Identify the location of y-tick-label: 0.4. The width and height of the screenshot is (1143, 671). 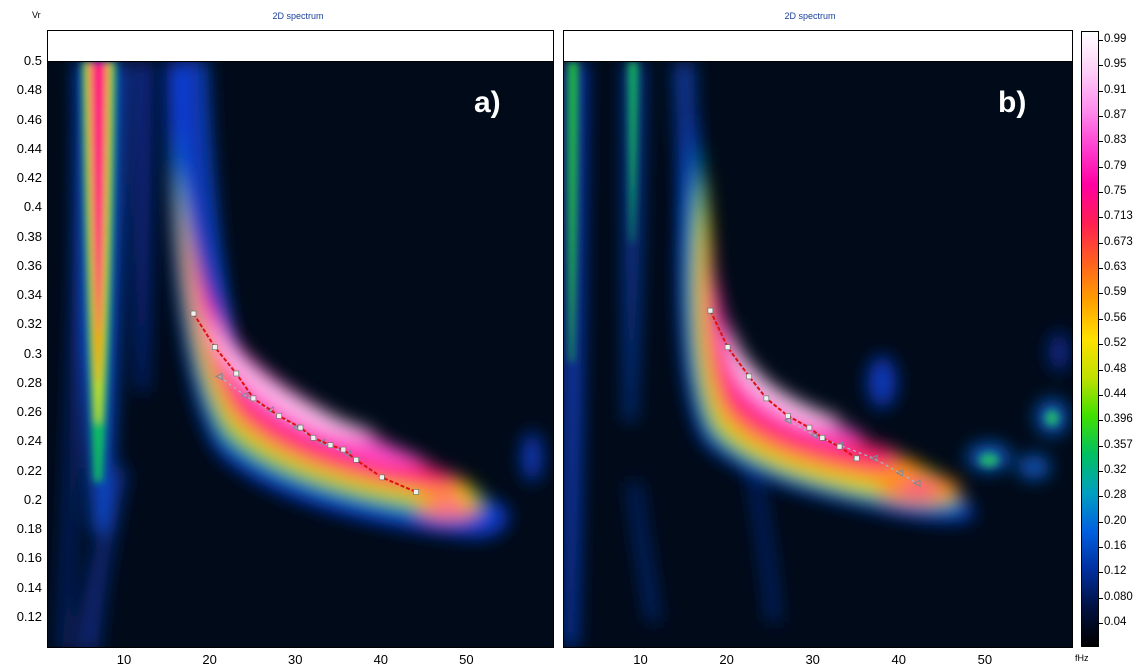
(32, 207).